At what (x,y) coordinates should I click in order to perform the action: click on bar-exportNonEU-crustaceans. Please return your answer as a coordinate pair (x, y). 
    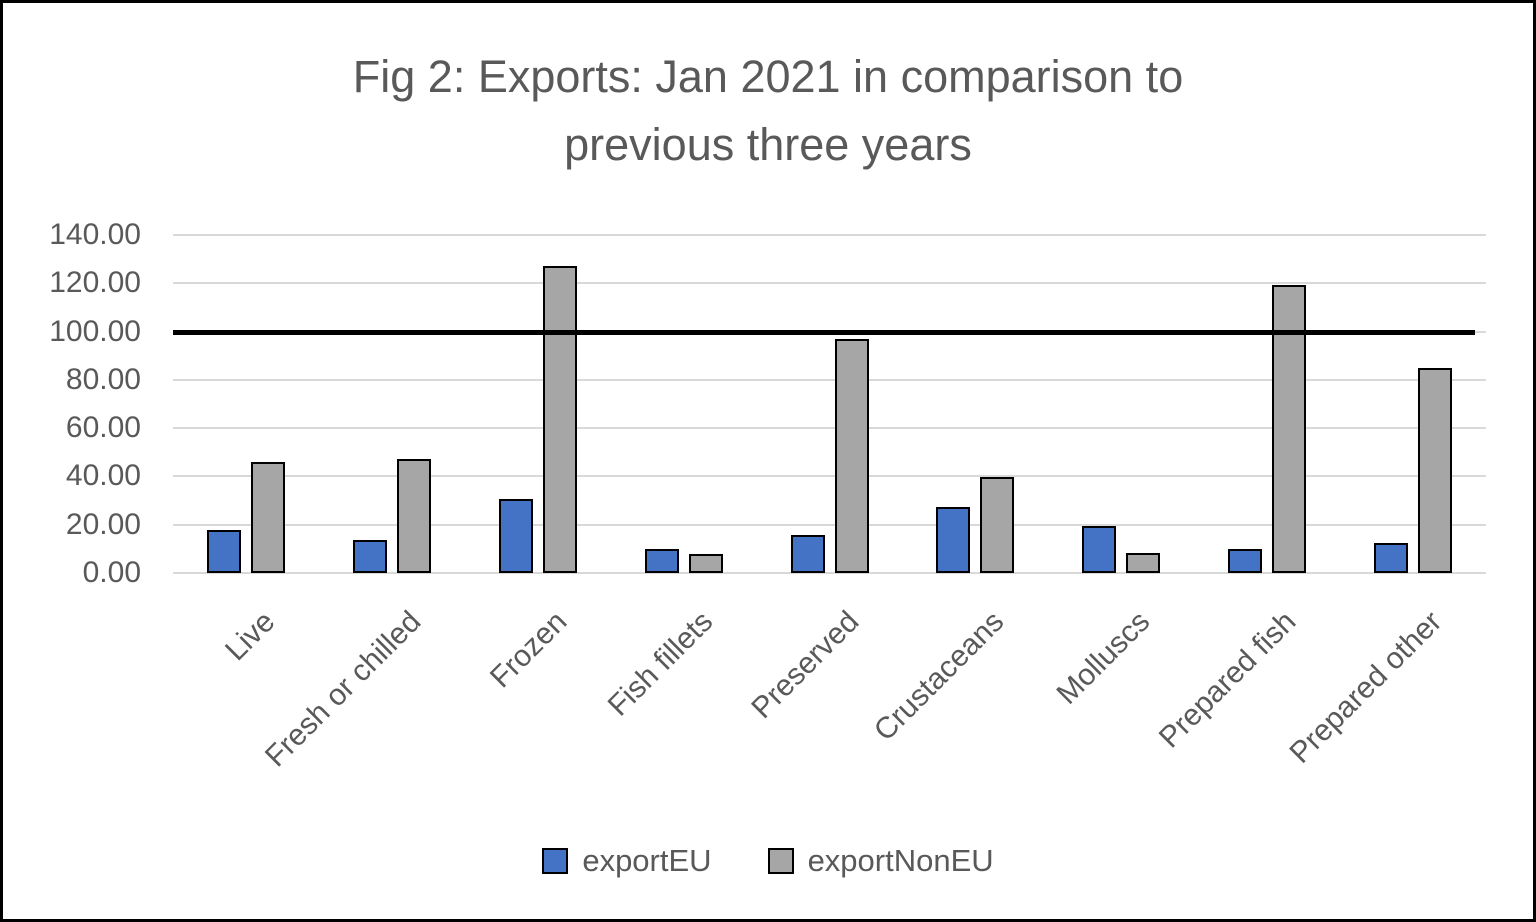
    Looking at the image, I should click on (997, 524).